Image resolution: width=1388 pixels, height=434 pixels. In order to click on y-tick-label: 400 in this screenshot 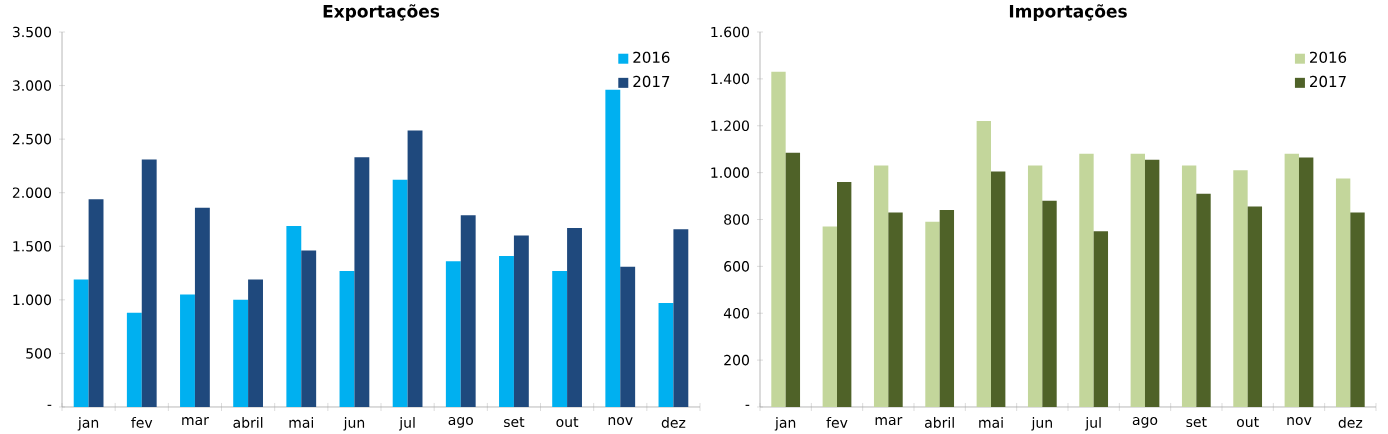, I will do `click(736, 313)`.